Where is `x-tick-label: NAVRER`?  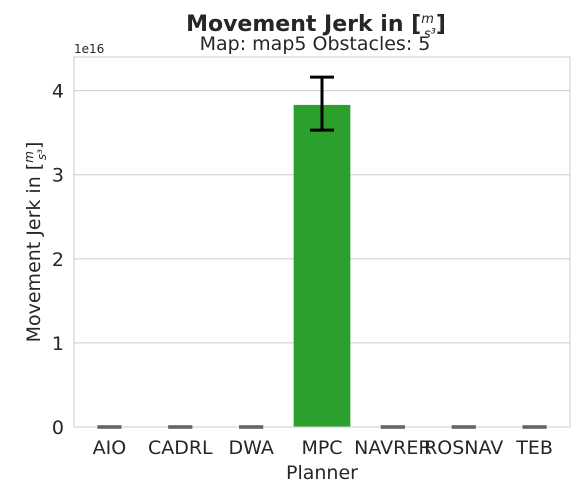
x-tick-label: NAVRER is located at coordinates (392, 448).